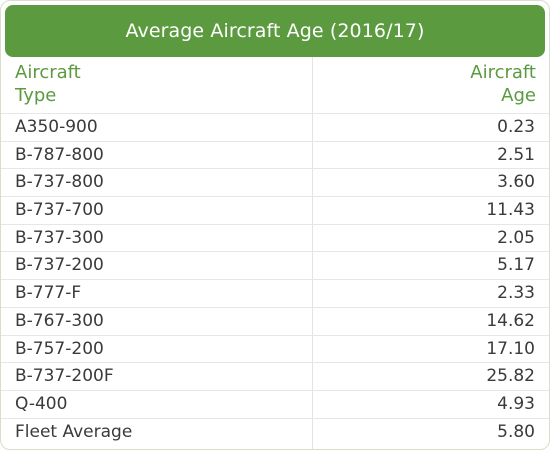 Image resolution: width=550 pixels, height=450 pixels. I want to click on table-row: B-787-800 2.51, so click(275, 154).